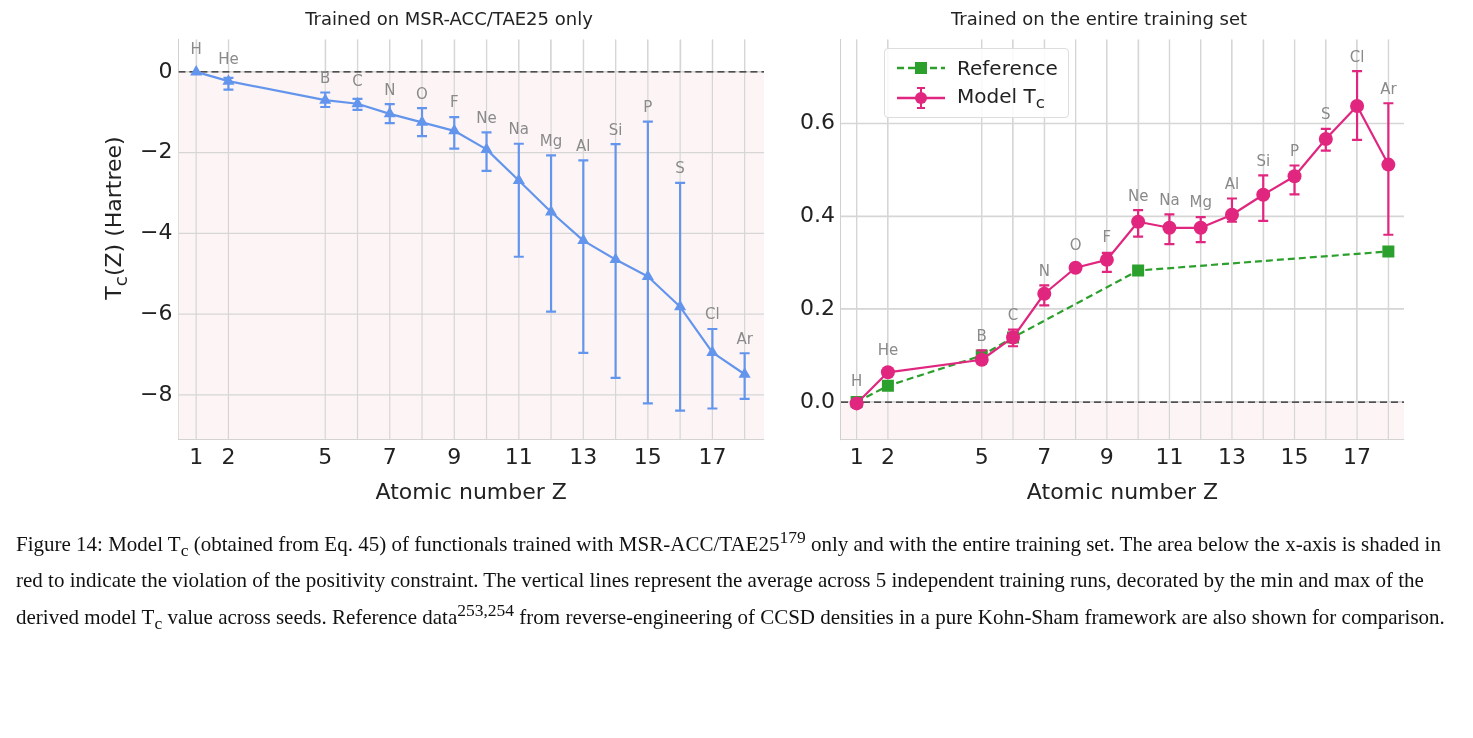 The height and width of the screenshot is (738, 1473). What do you see at coordinates (1098, 19) in the screenshot?
I see `chart-title: Trained on the entire training set` at bounding box center [1098, 19].